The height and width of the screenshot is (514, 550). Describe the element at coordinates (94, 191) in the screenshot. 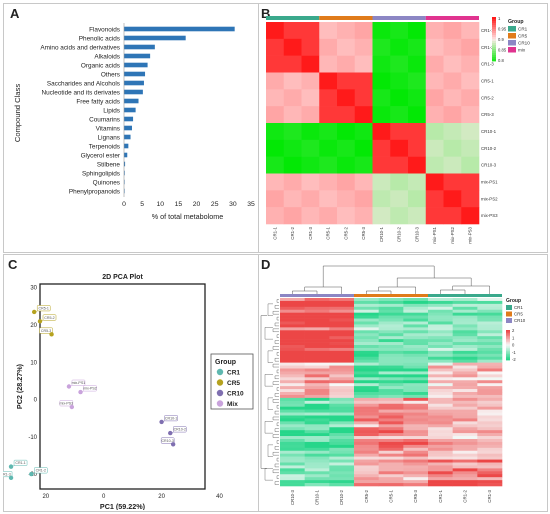

I see `bar-label-18: Phenylpropanoids` at that location.